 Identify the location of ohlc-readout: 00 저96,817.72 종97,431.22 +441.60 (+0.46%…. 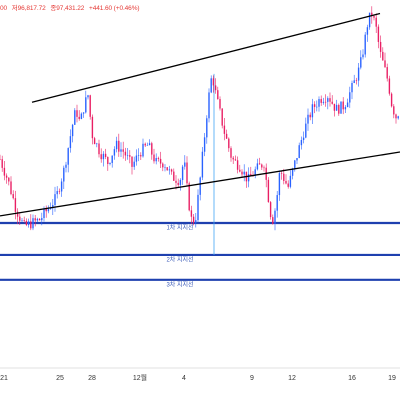
(71, 7).